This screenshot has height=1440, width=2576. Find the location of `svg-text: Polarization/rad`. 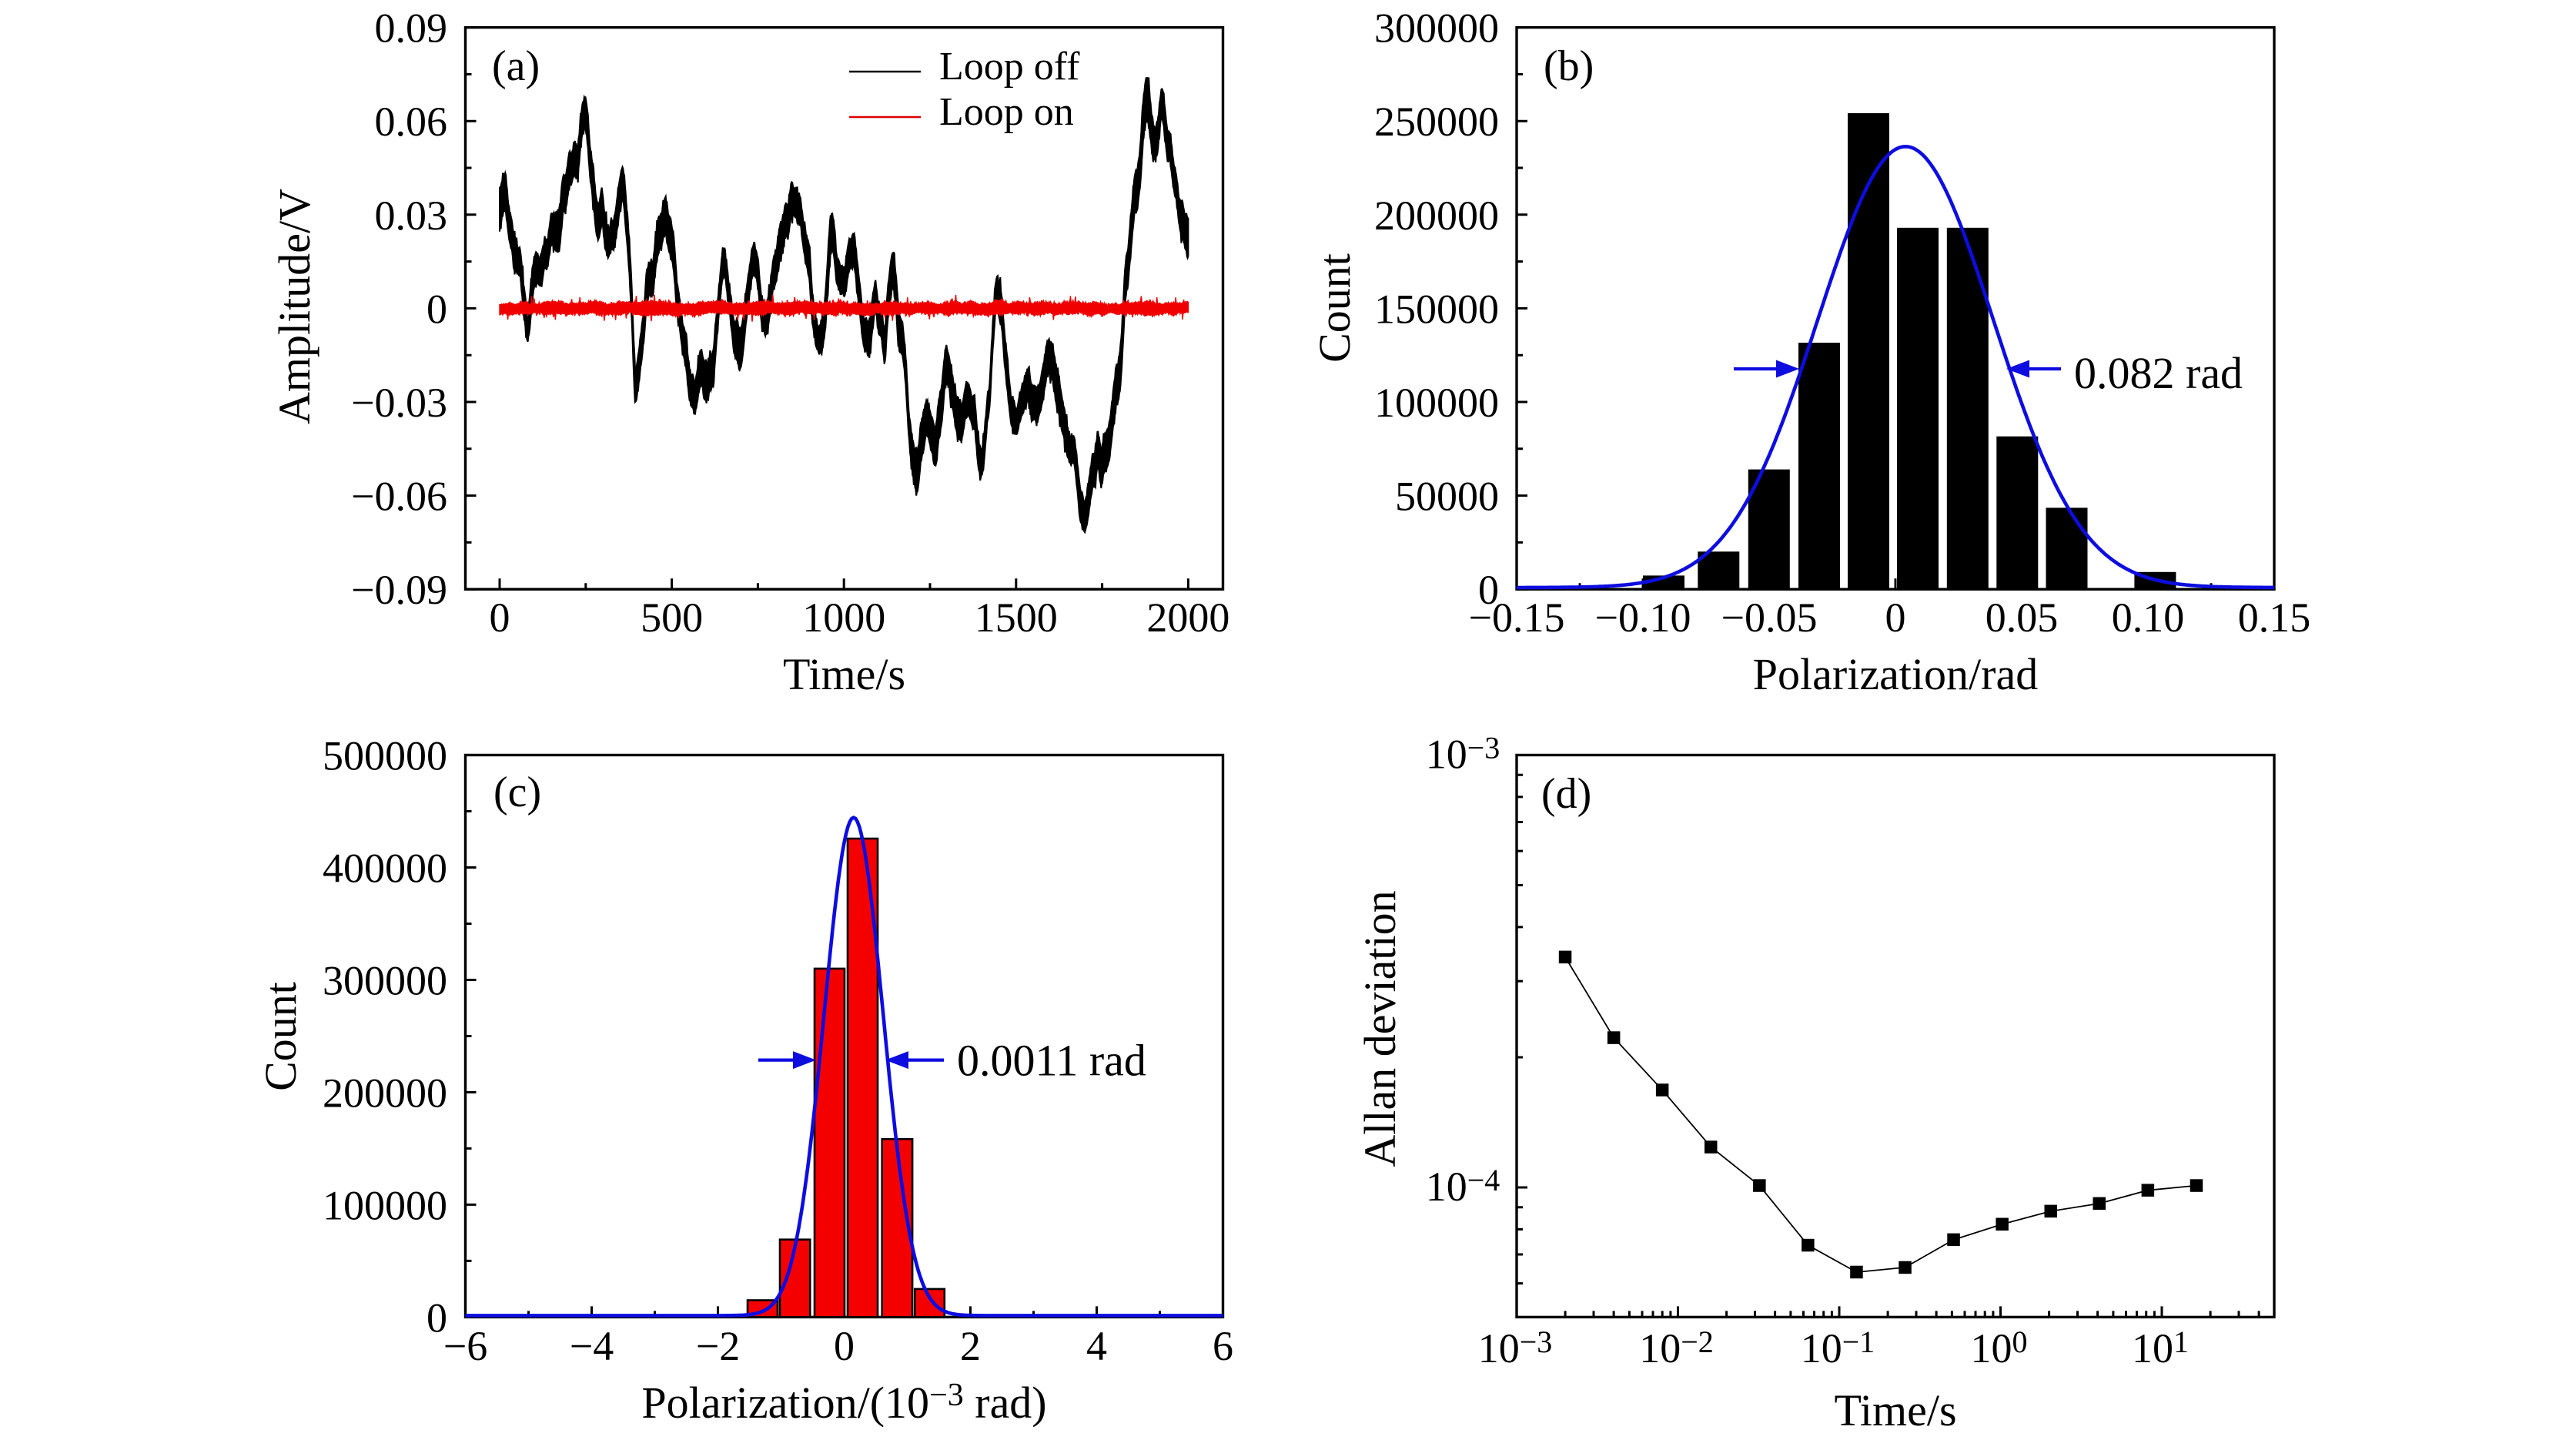

svg-text: Polarization/rad is located at coordinates (1895, 674).